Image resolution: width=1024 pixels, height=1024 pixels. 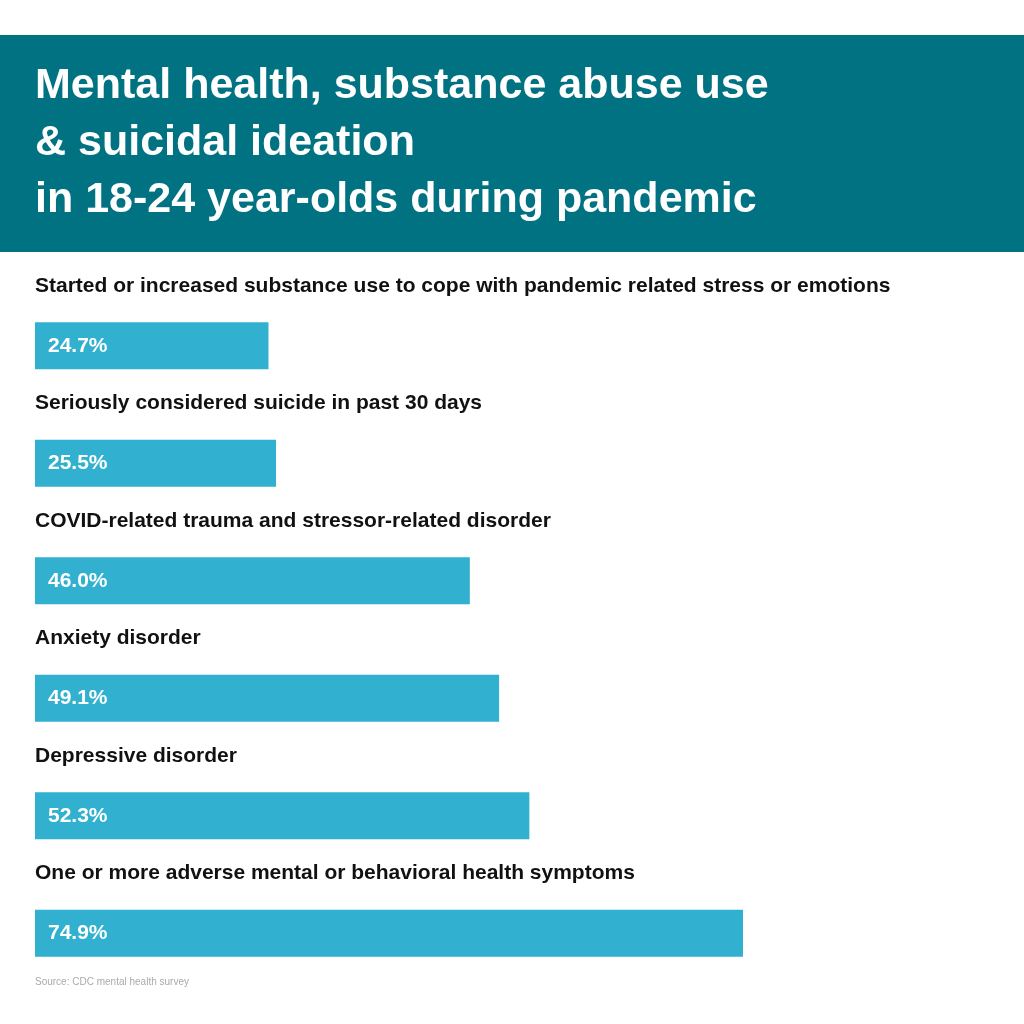 I want to click on data-label: 24.7%, so click(x=78, y=344).